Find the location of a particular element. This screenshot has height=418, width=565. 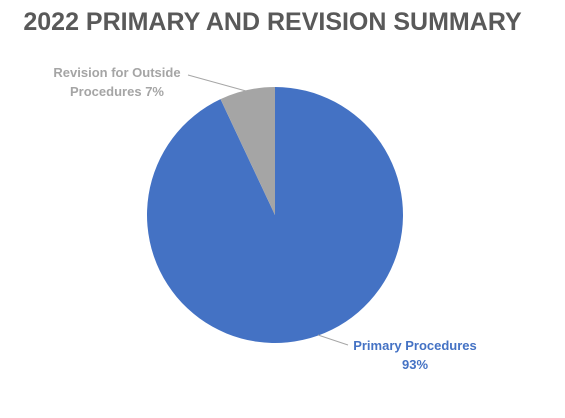

label-category: Revision for Outside Procedures is located at coordinates (117, 82).